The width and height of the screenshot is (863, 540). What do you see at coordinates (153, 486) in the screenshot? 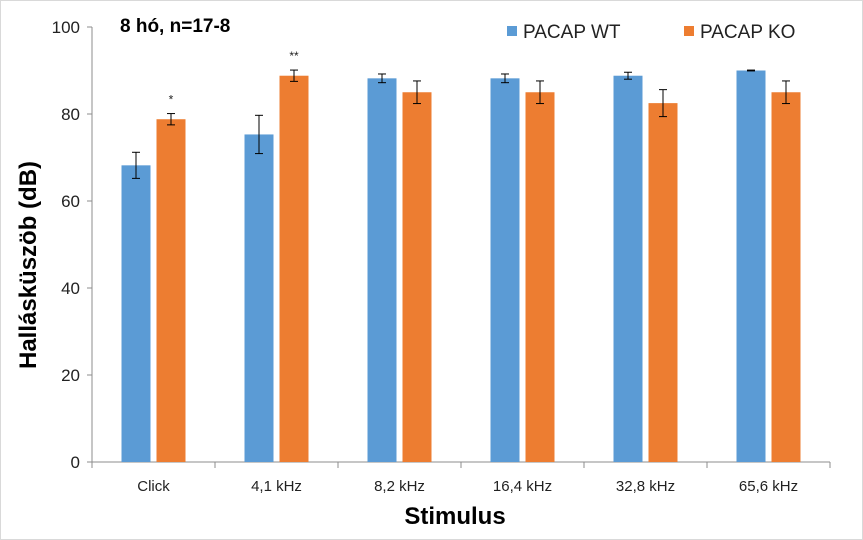
I see `x-tick-label: Click` at bounding box center [153, 486].